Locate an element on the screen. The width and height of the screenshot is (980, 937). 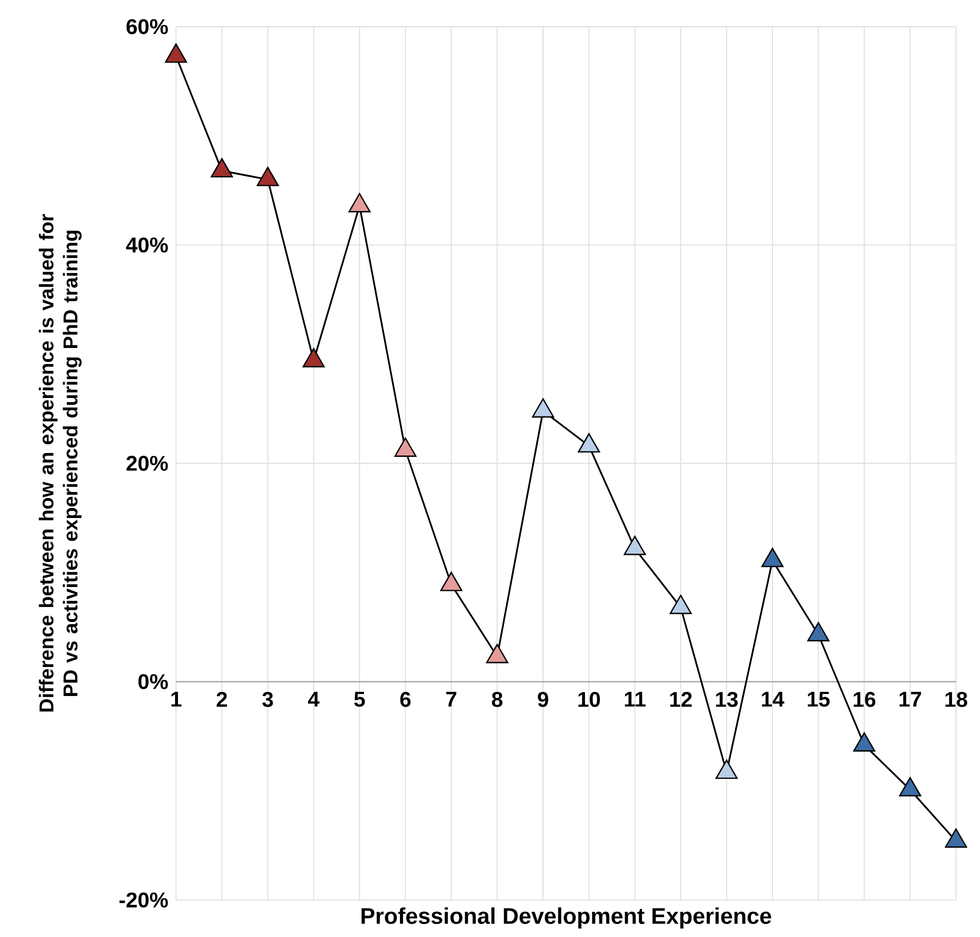
x-axis-title: Professional Development Experience is located at coordinates (567, 917).